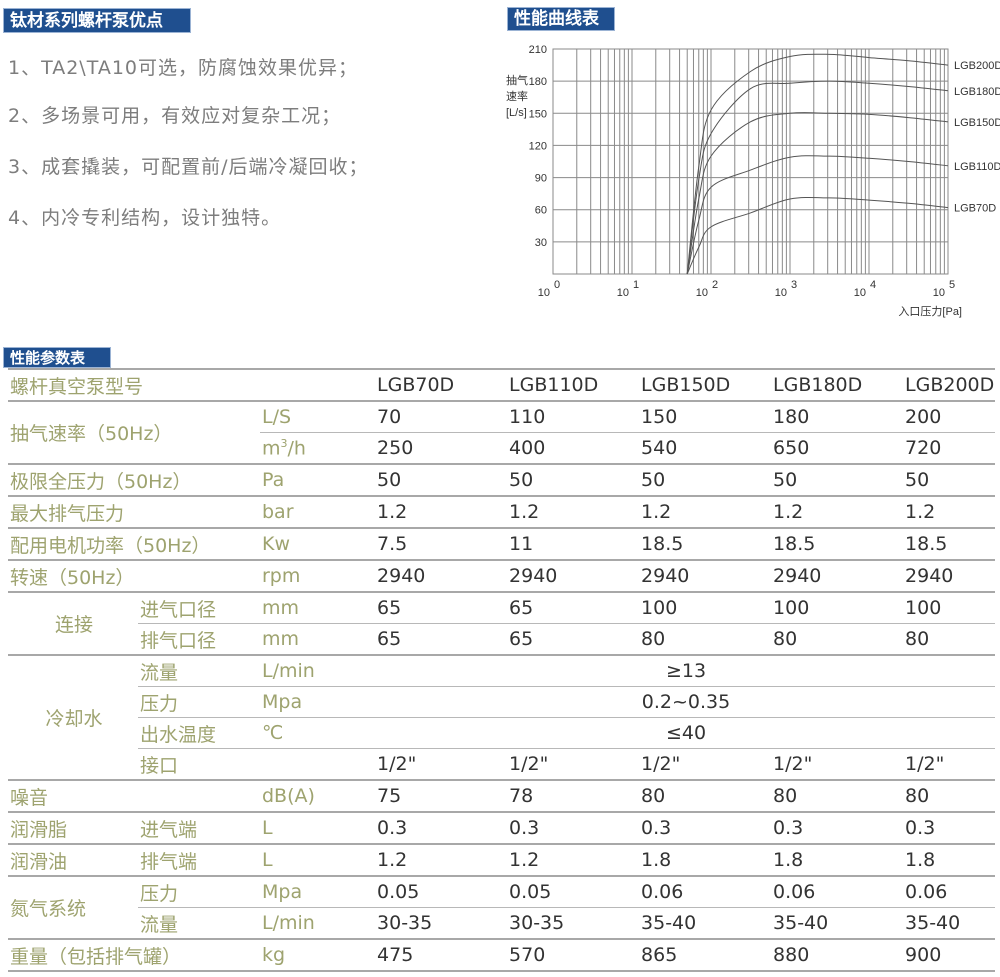 This screenshot has width=1000, height=977. What do you see at coordinates (57, 357) in the screenshot?
I see `table-title: 性能参数表` at bounding box center [57, 357].